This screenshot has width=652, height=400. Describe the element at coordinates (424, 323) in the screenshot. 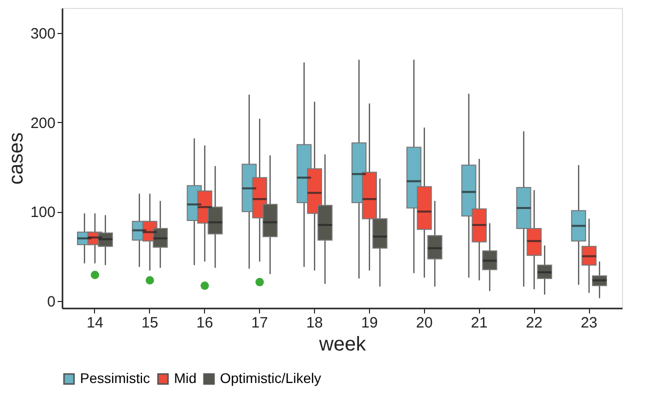

I see `x-tick-label: 20` at that location.